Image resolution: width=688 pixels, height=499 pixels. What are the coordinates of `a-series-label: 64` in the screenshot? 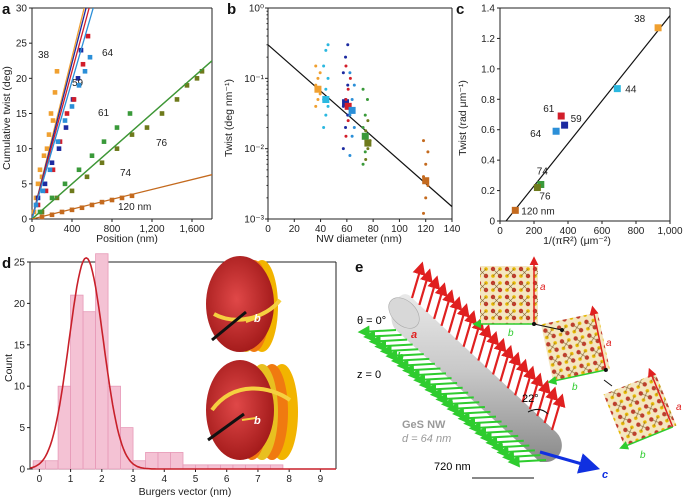 It's located at (108, 53).